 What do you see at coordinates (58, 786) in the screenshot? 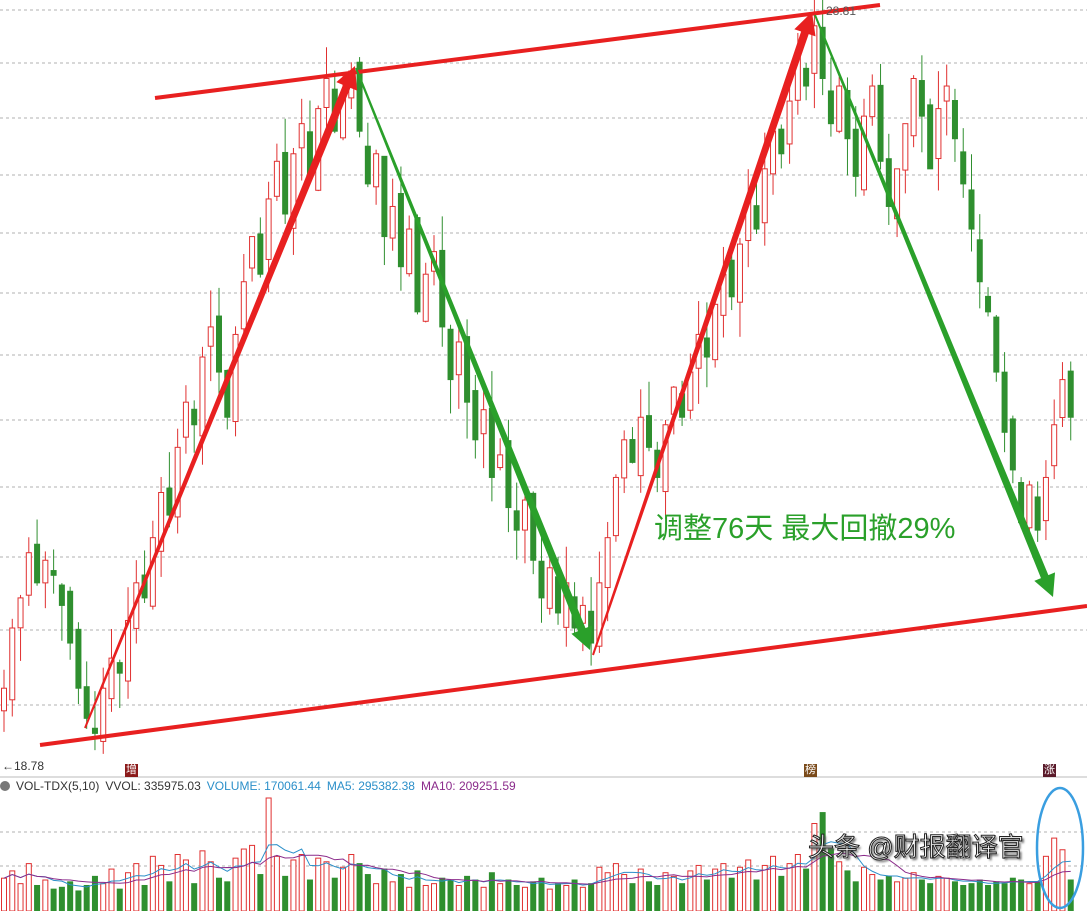
I see `indicator-name: VOL-TDX(5,10)` at bounding box center [58, 786].